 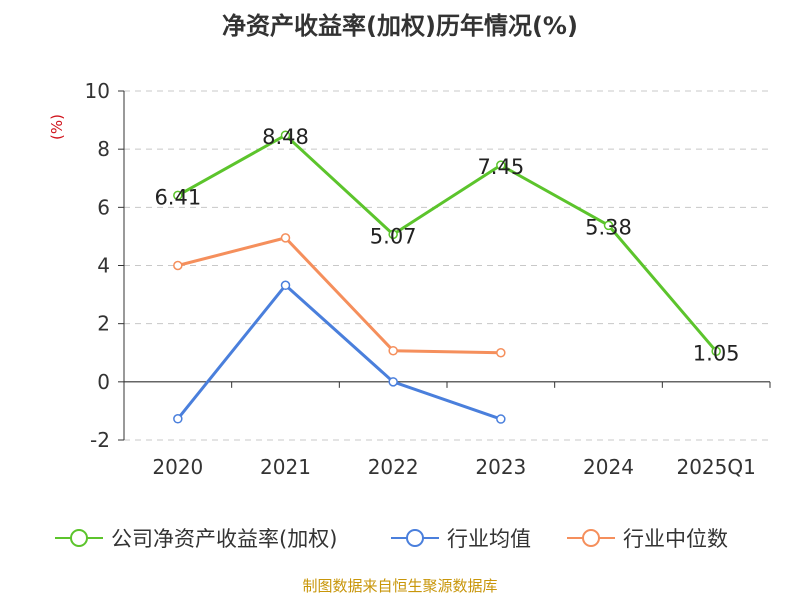 What do you see at coordinates (57, 127) in the screenshot?
I see `y-axis-label: (%)` at bounding box center [57, 127].